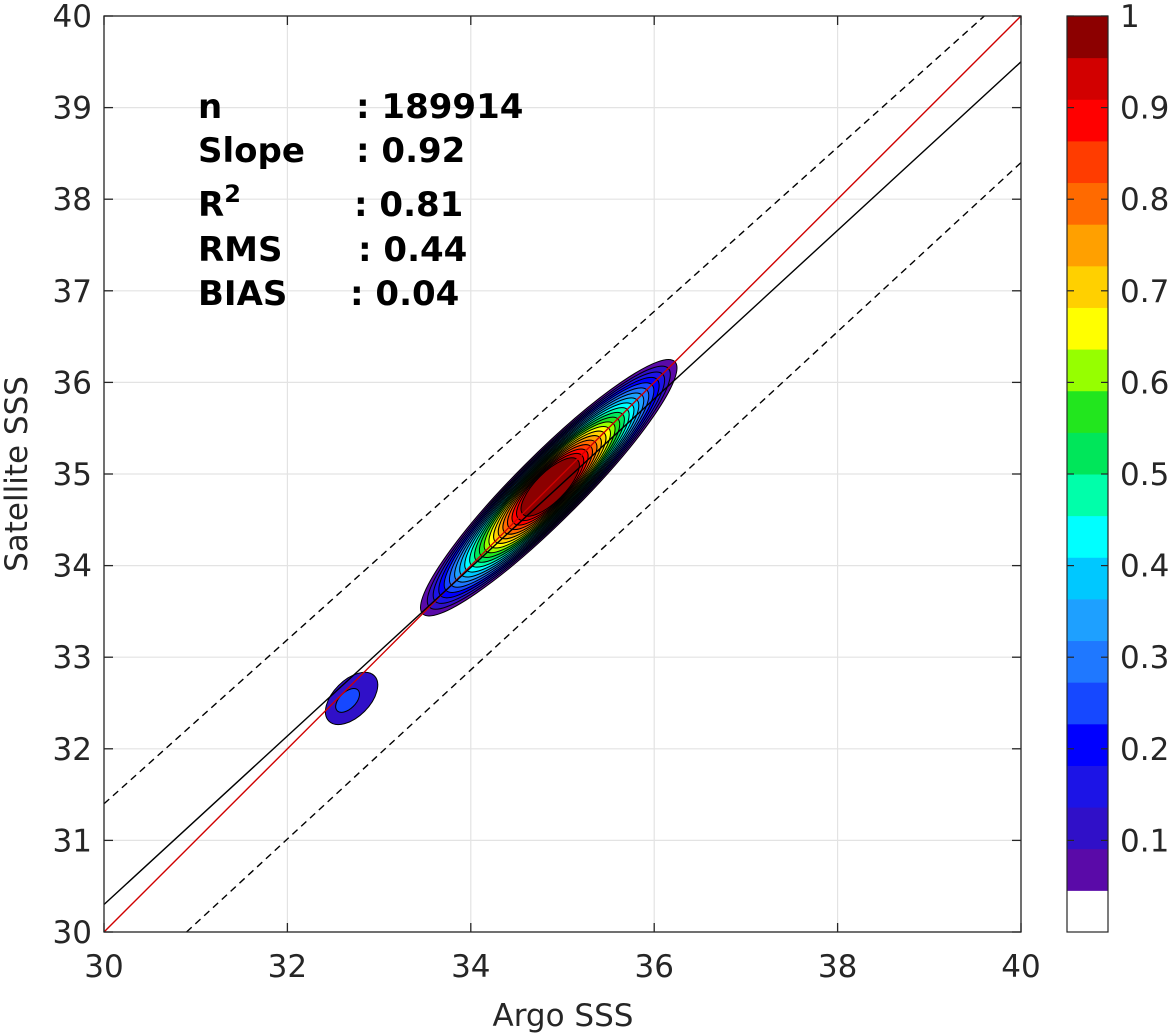  What do you see at coordinates (210, 107) in the screenshot?
I see `stat-n-label: n` at bounding box center [210, 107].